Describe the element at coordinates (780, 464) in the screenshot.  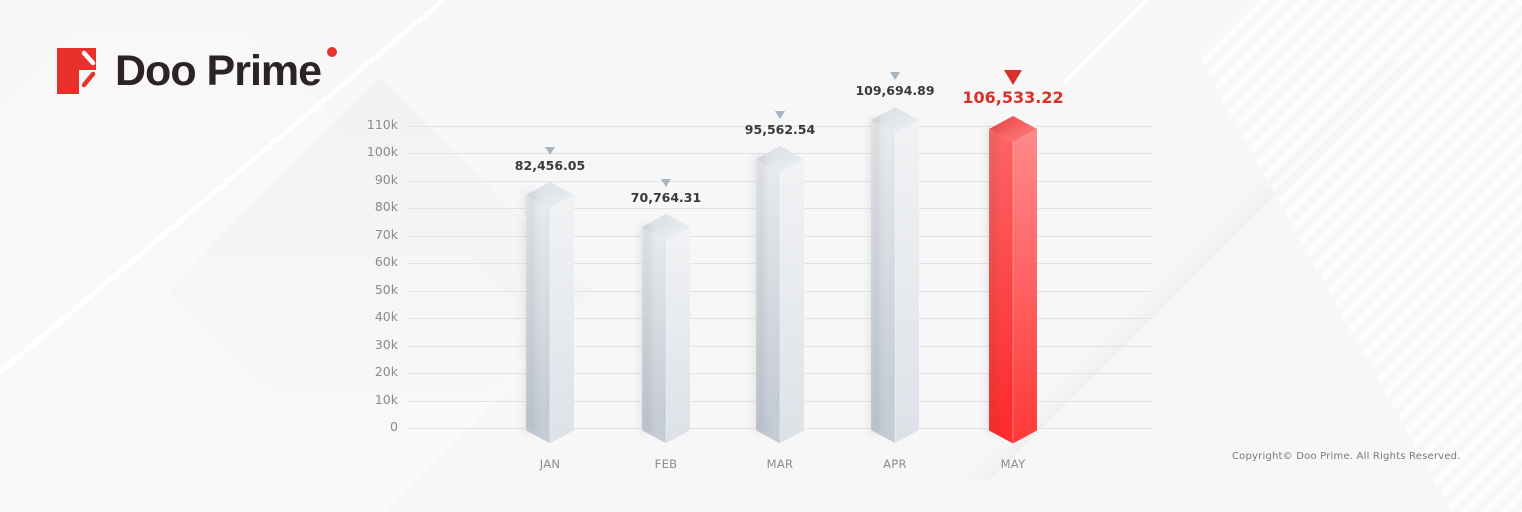
I see `x-axis-label-mar: MAR` at that location.